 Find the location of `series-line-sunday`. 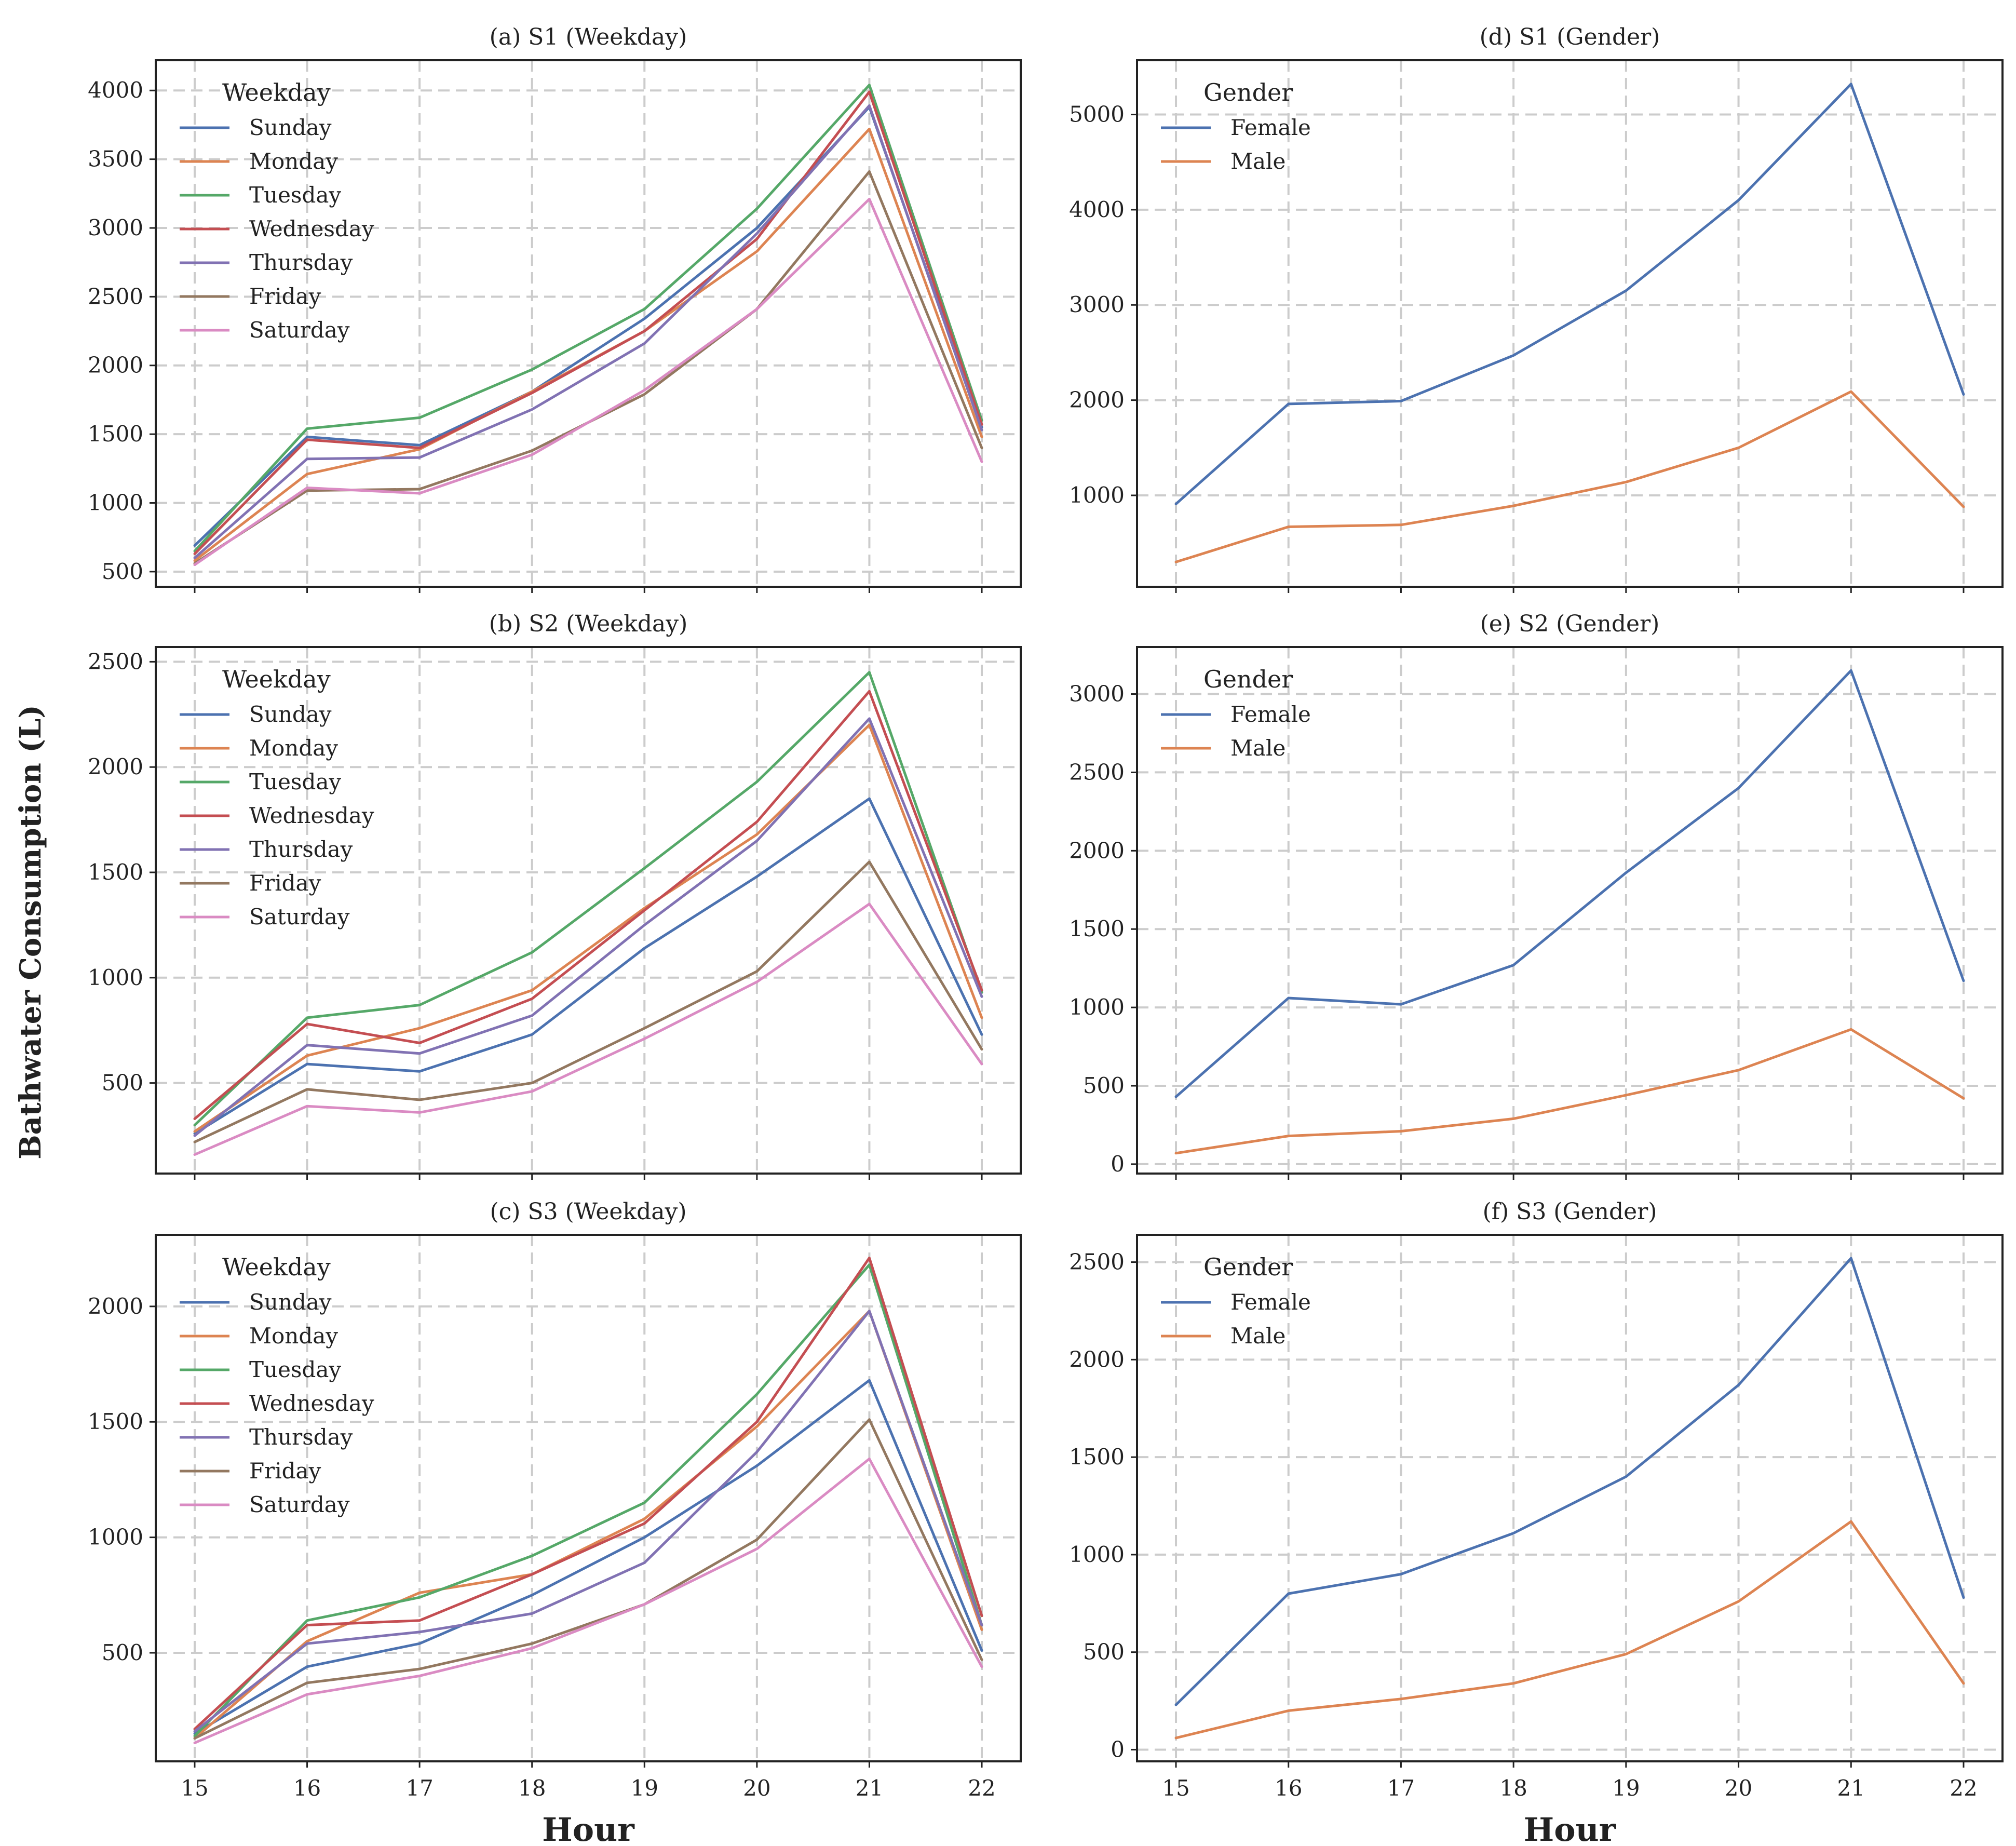

series-line-sunday is located at coordinates (588, 1557).